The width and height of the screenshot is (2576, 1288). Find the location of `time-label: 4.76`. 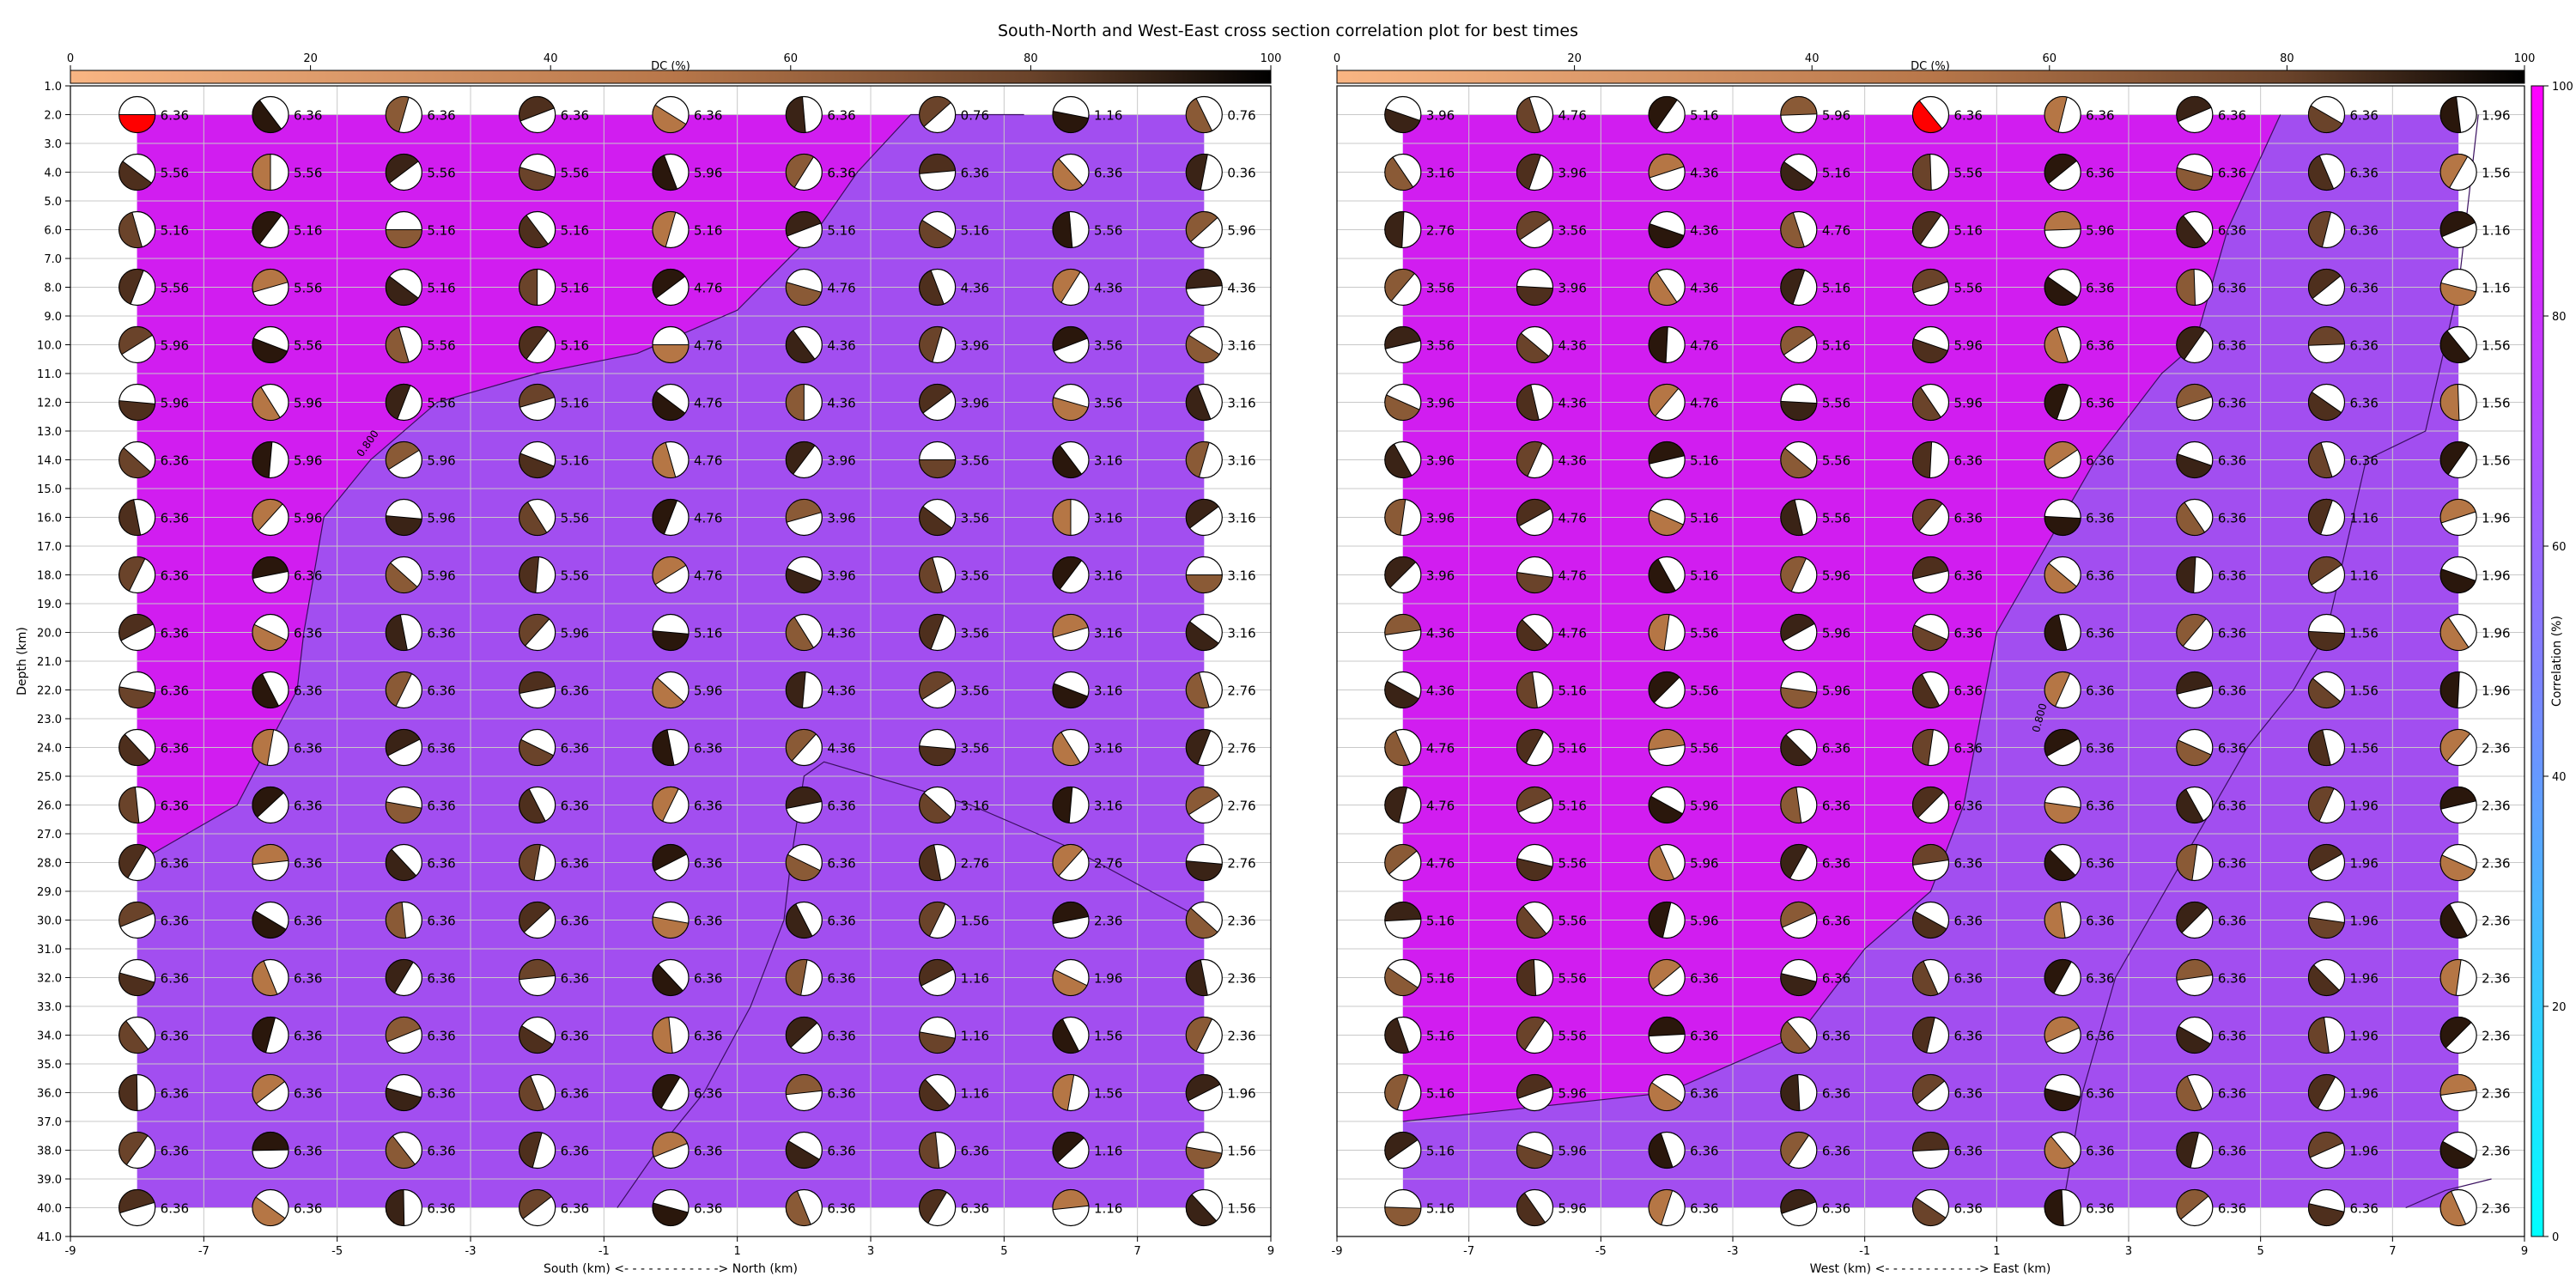

time-label: 4.76 is located at coordinates (1704, 403).